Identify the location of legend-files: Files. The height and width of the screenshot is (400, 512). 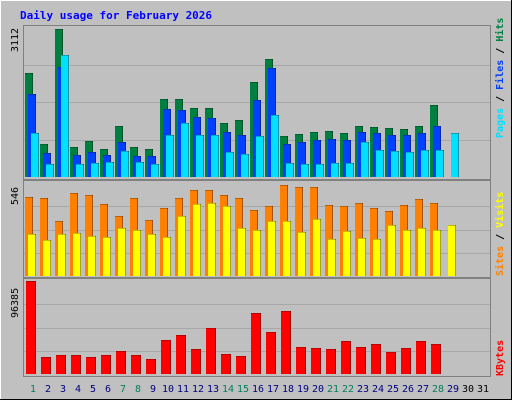
(500, 75).